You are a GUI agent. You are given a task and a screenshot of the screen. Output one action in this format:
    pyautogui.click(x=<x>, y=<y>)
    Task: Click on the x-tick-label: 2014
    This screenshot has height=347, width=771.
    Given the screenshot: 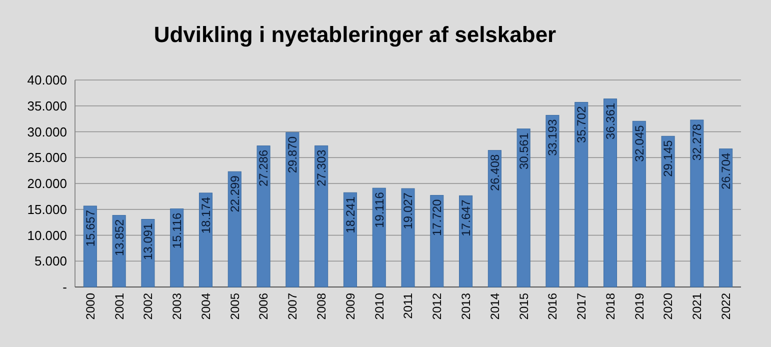 What is the action you would take?
    pyautogui.click(x=495, y=306)
    